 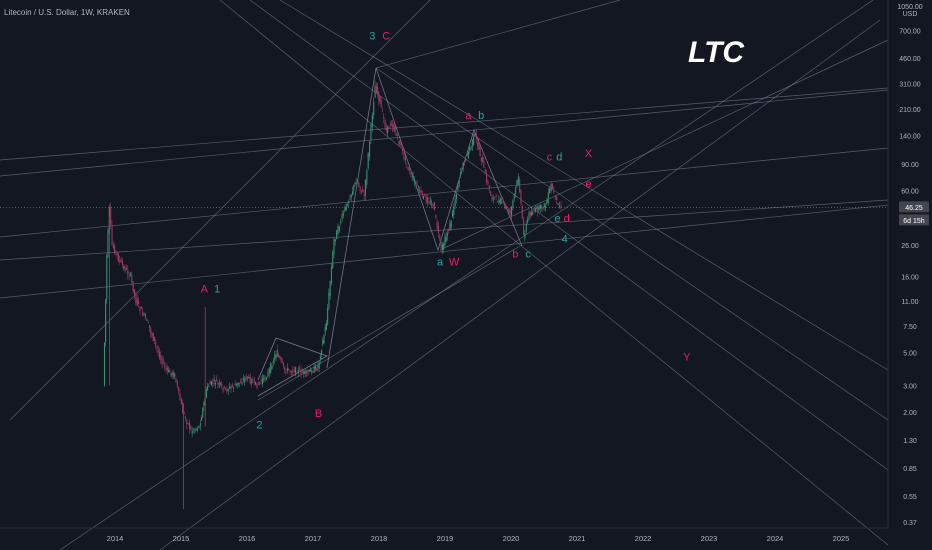 I want to click on y-tick-label: 90.00, so click(x=910, y=165).